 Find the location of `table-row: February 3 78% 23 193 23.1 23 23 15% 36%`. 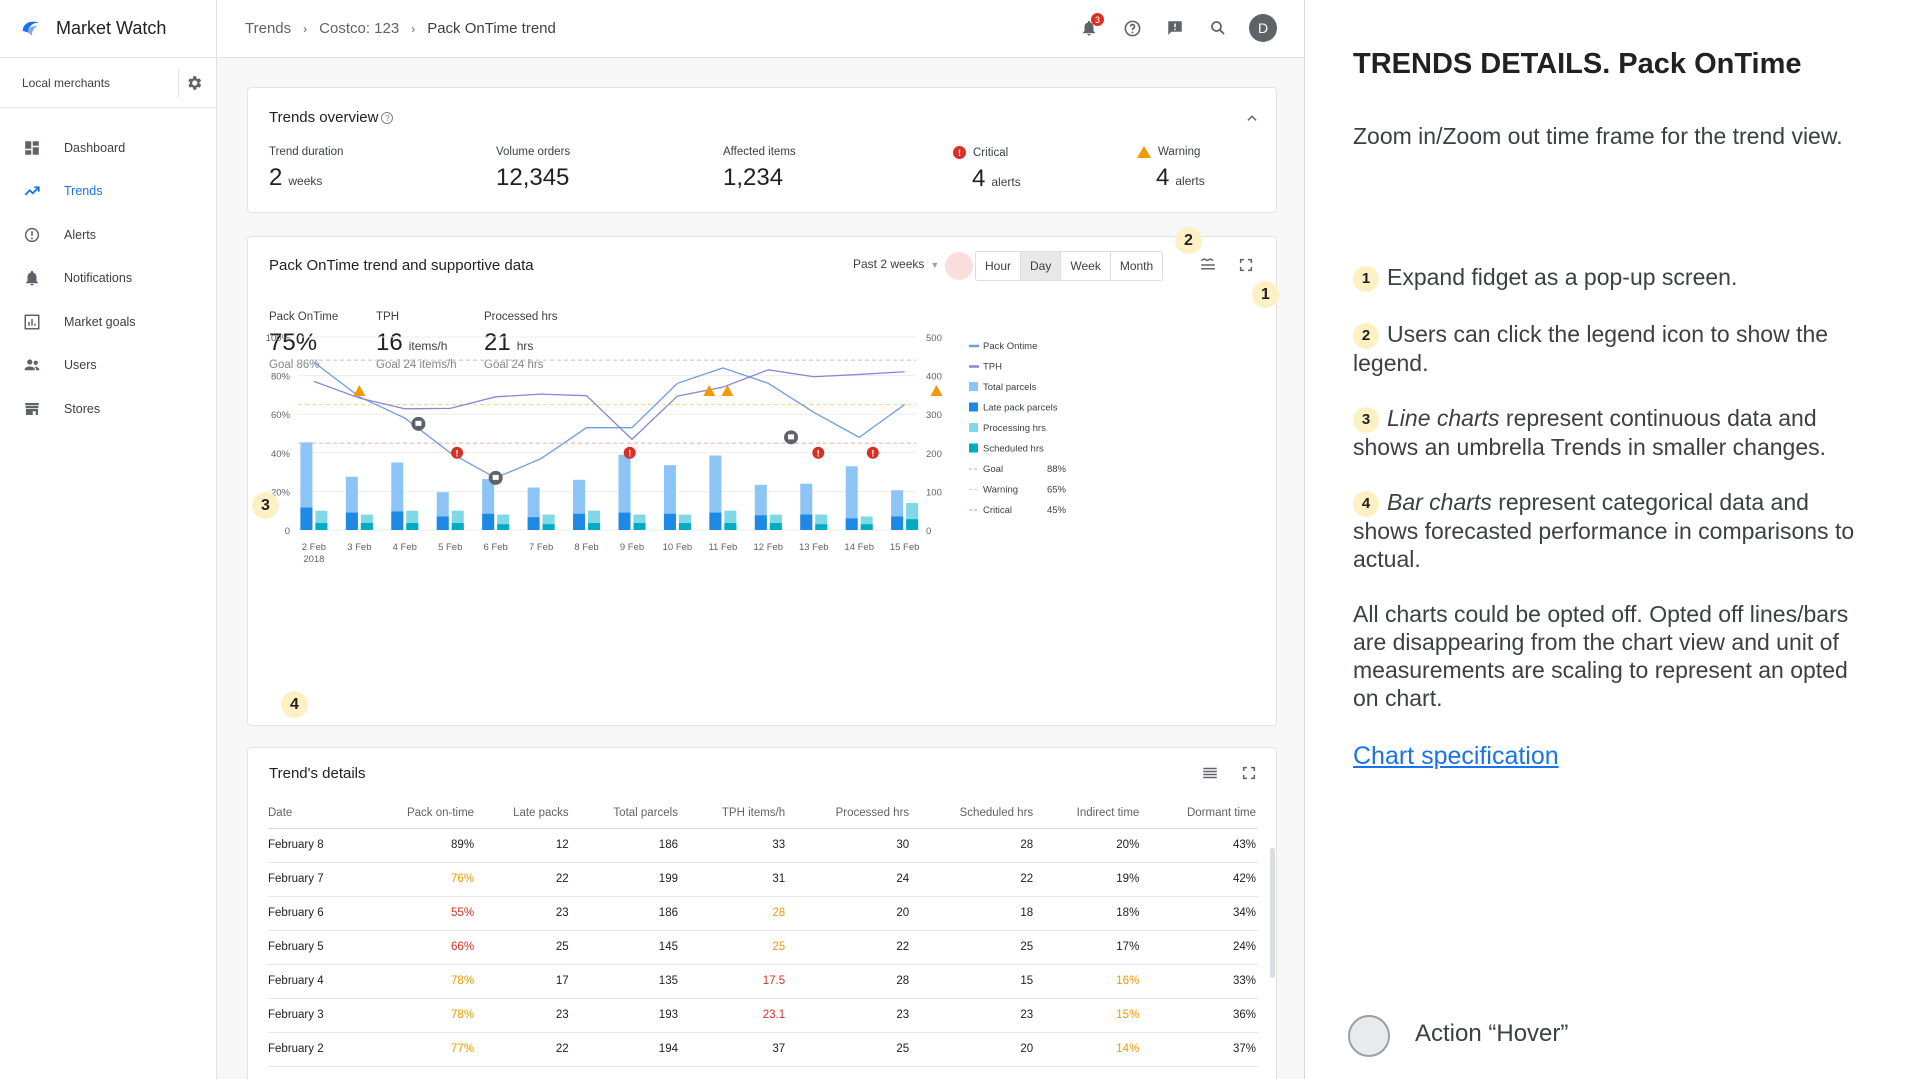

table-row: February 3 78% 23 193 23.1 23 23 15% 36% is located at coordinates (763, 1015).